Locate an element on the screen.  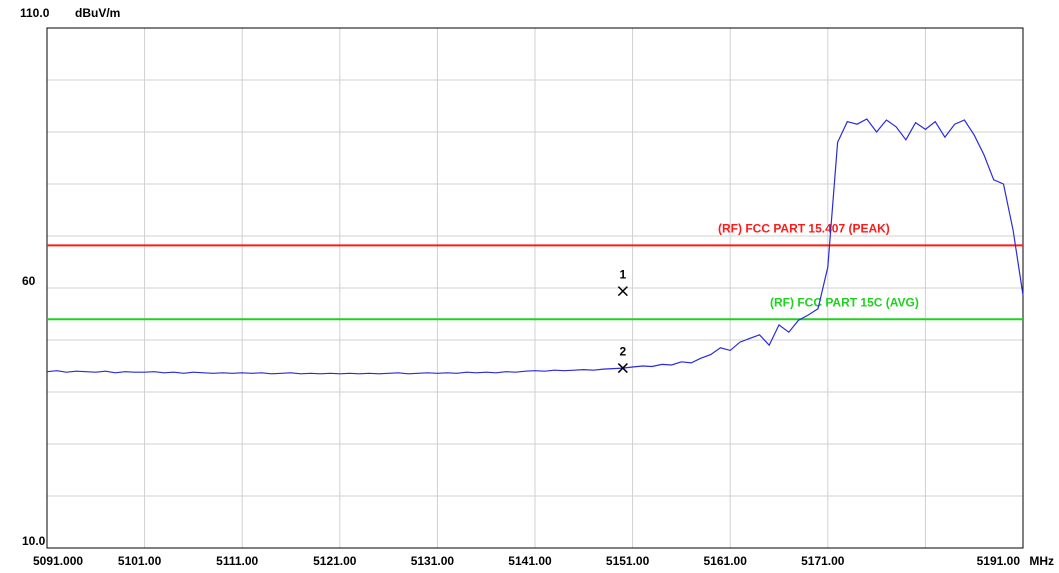
y-unit: dBuV/m is located at coordinates (97, 13).